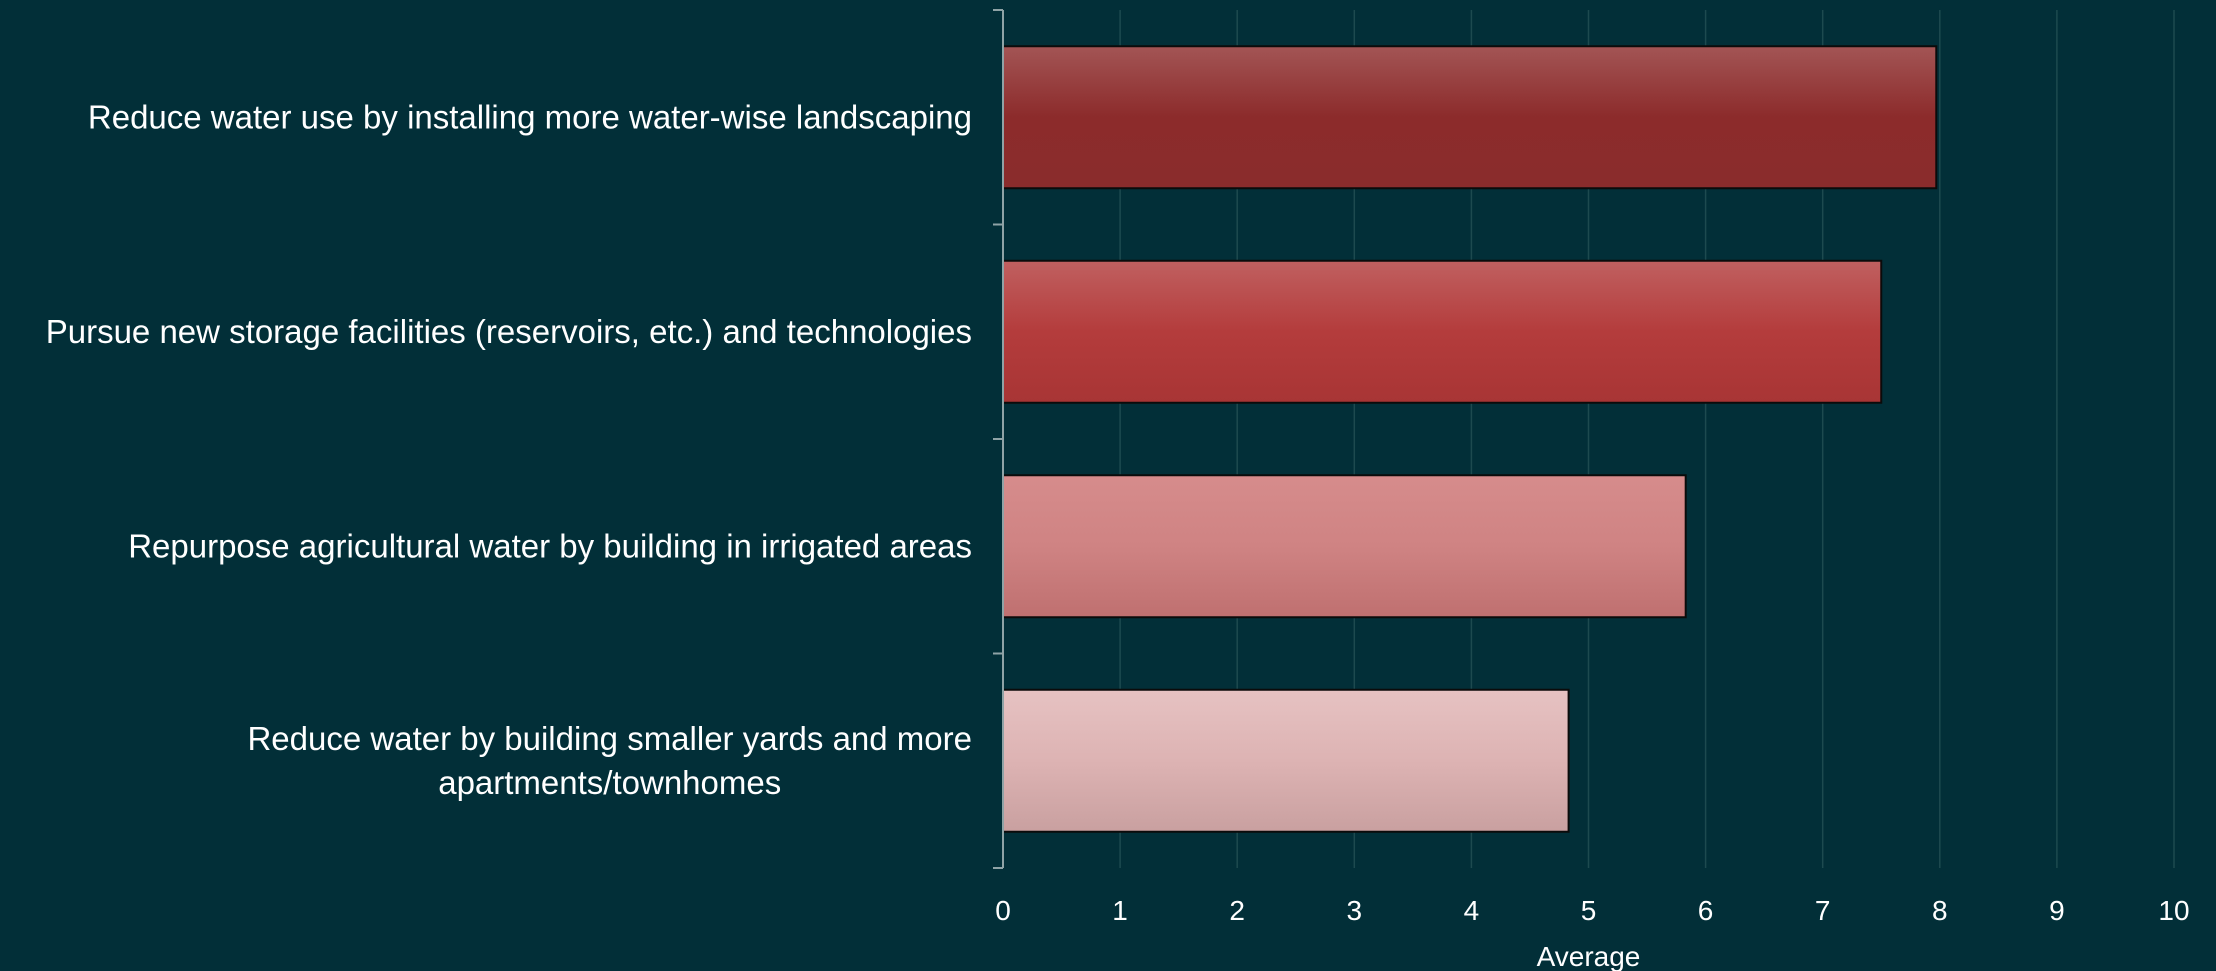 The width and height of the screenshot is (2216, 971). I want to click on x-tick-label: 7, so click(1823, 910).